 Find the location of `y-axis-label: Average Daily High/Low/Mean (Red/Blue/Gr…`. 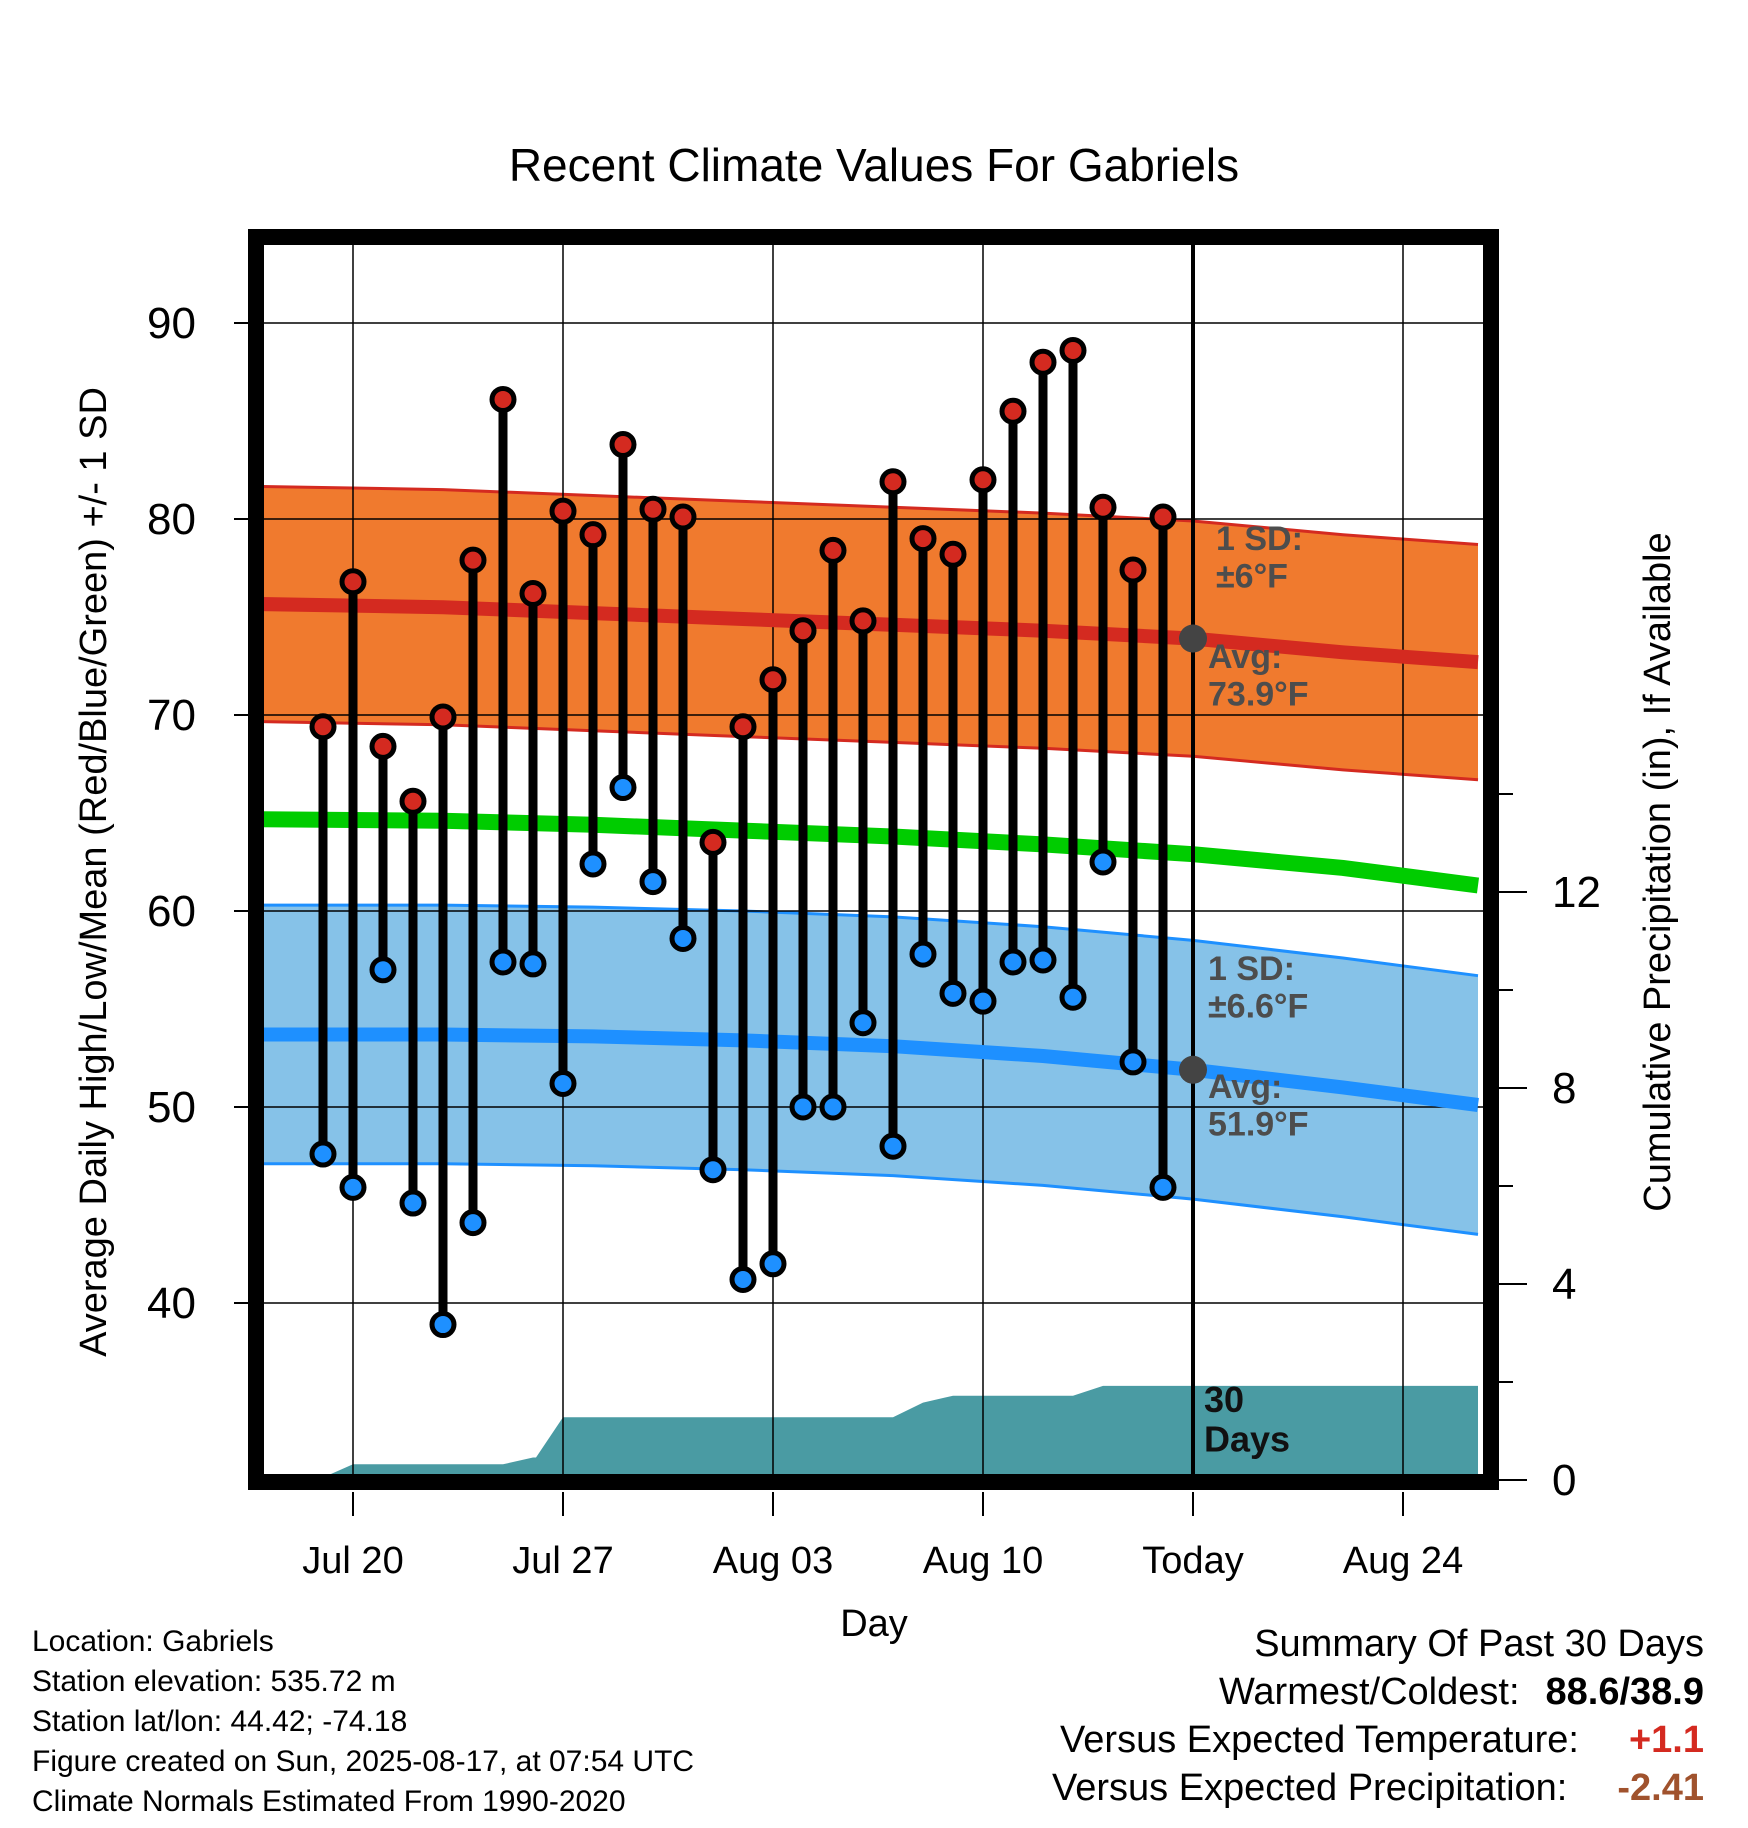

y-axis-label: Average Daily High/Low/Mean (Red/Blue/Gr… is located at coordinates (94, 872).